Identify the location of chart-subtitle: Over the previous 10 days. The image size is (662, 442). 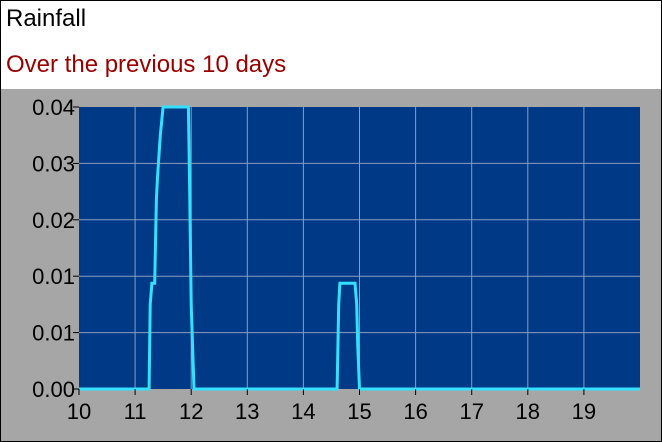
(146, 64).